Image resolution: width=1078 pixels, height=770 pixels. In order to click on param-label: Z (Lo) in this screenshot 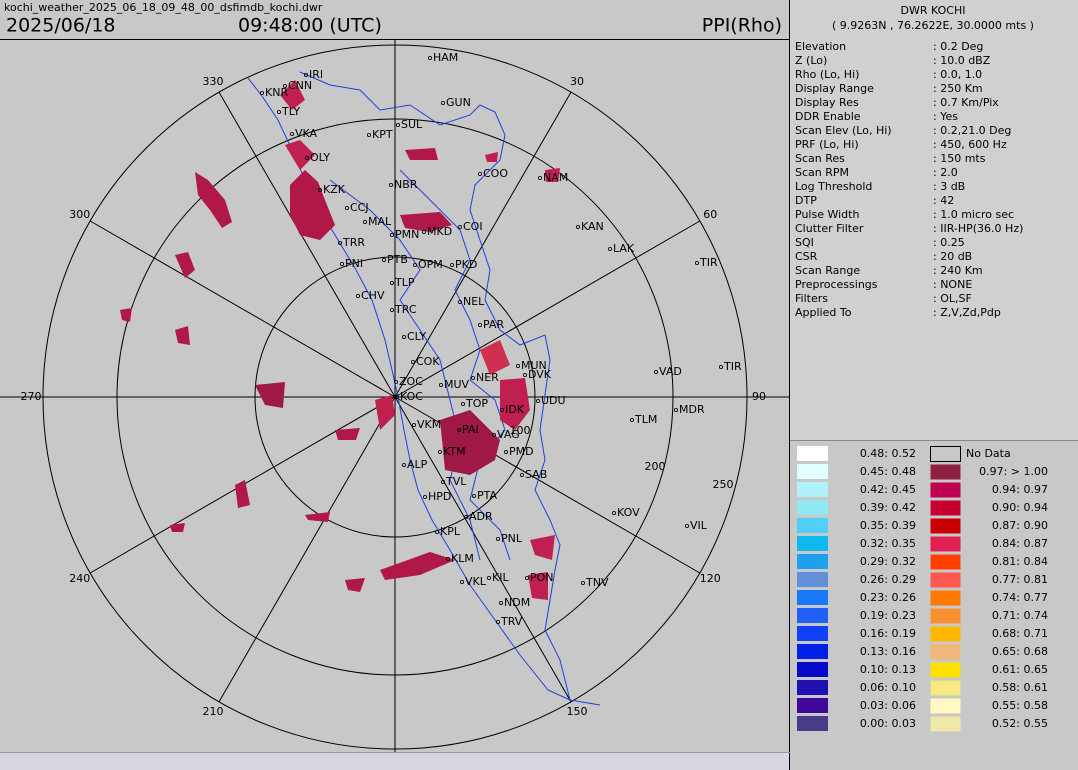, I will do `click(811, 60)`.